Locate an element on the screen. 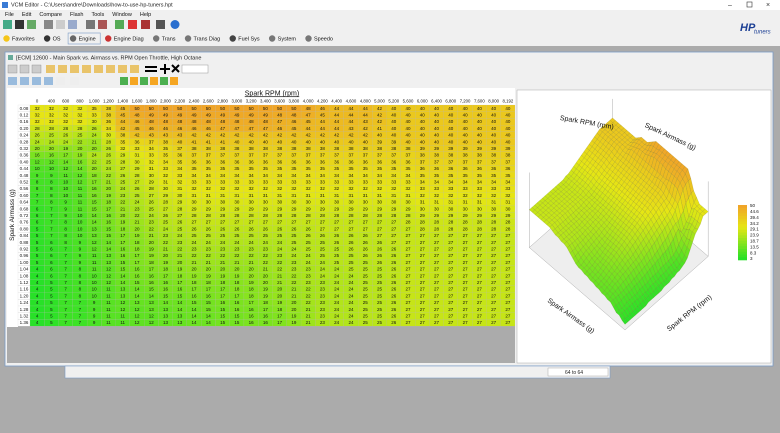 Image resolution: width=780 pixels, height=433 pixels. menu-item: Flash is located at coordinates (76, 15).